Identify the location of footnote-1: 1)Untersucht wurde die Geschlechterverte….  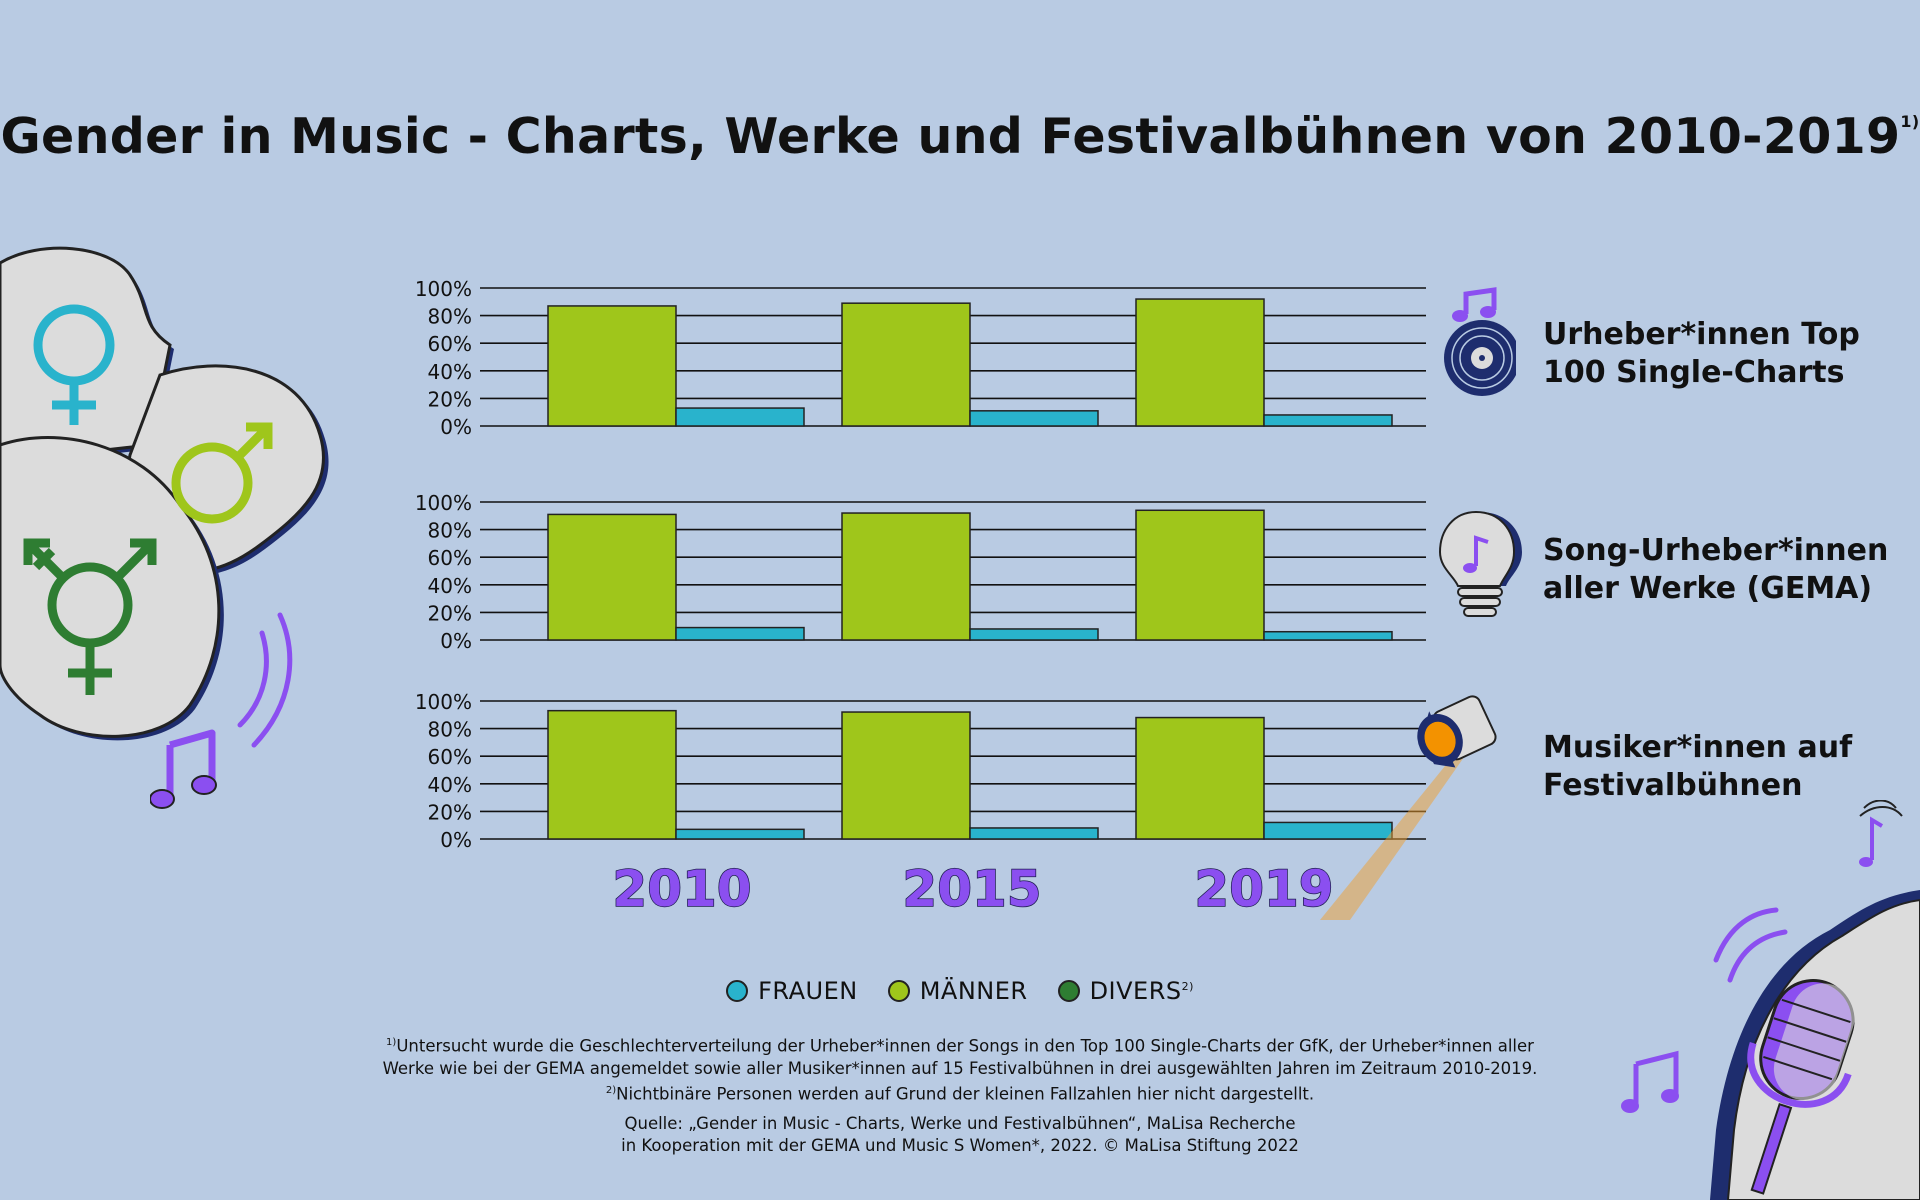
(960, 1057).